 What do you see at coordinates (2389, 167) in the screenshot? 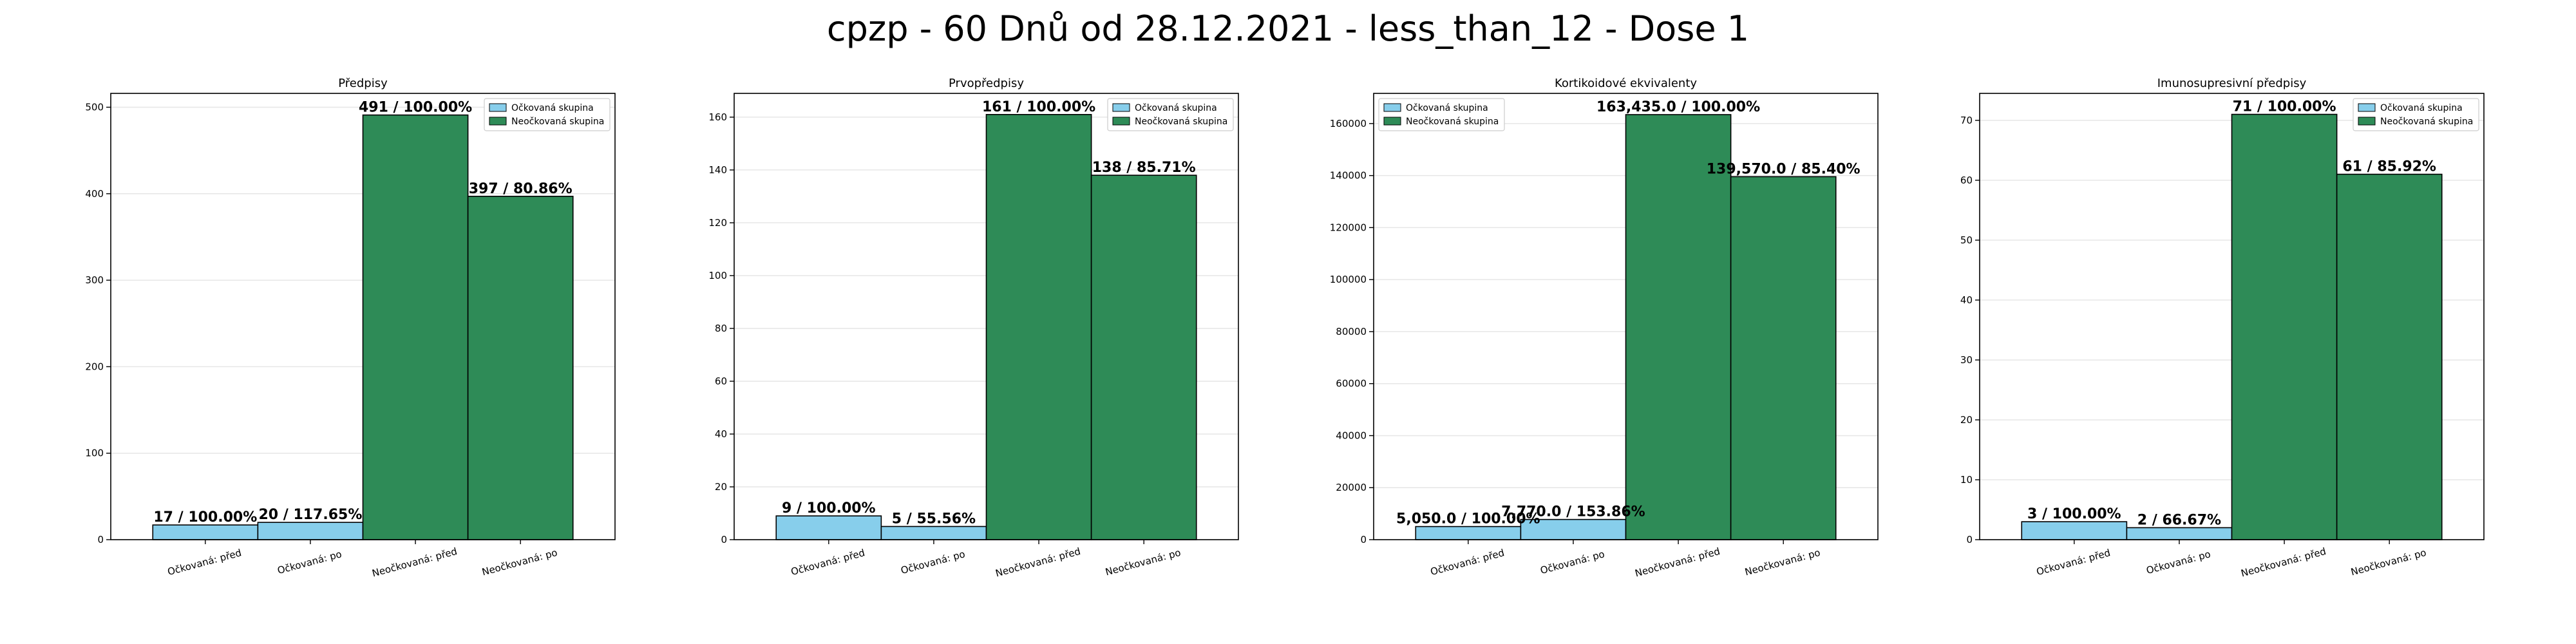
I see `bar-value-label: 61 / 85.92%` at bounding box center [2389, 167].